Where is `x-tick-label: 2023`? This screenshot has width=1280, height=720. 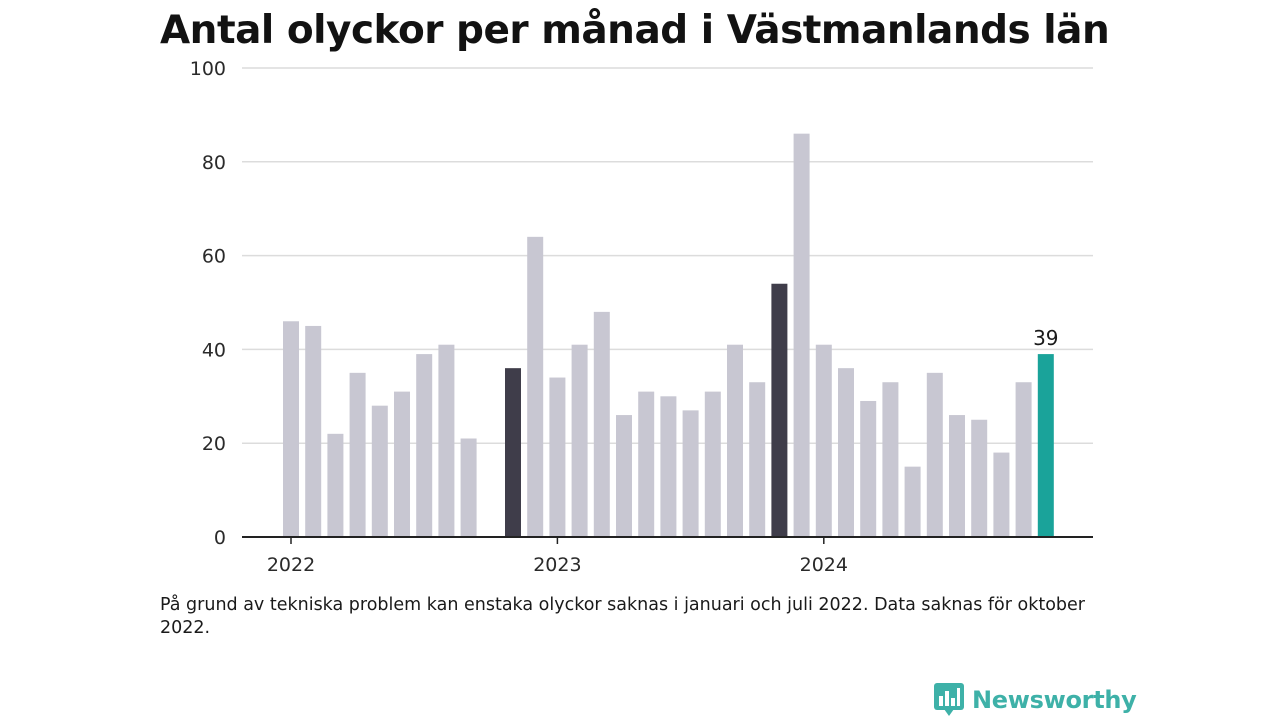
x-tick-label: 2023 is located at coordinates (557, 565).